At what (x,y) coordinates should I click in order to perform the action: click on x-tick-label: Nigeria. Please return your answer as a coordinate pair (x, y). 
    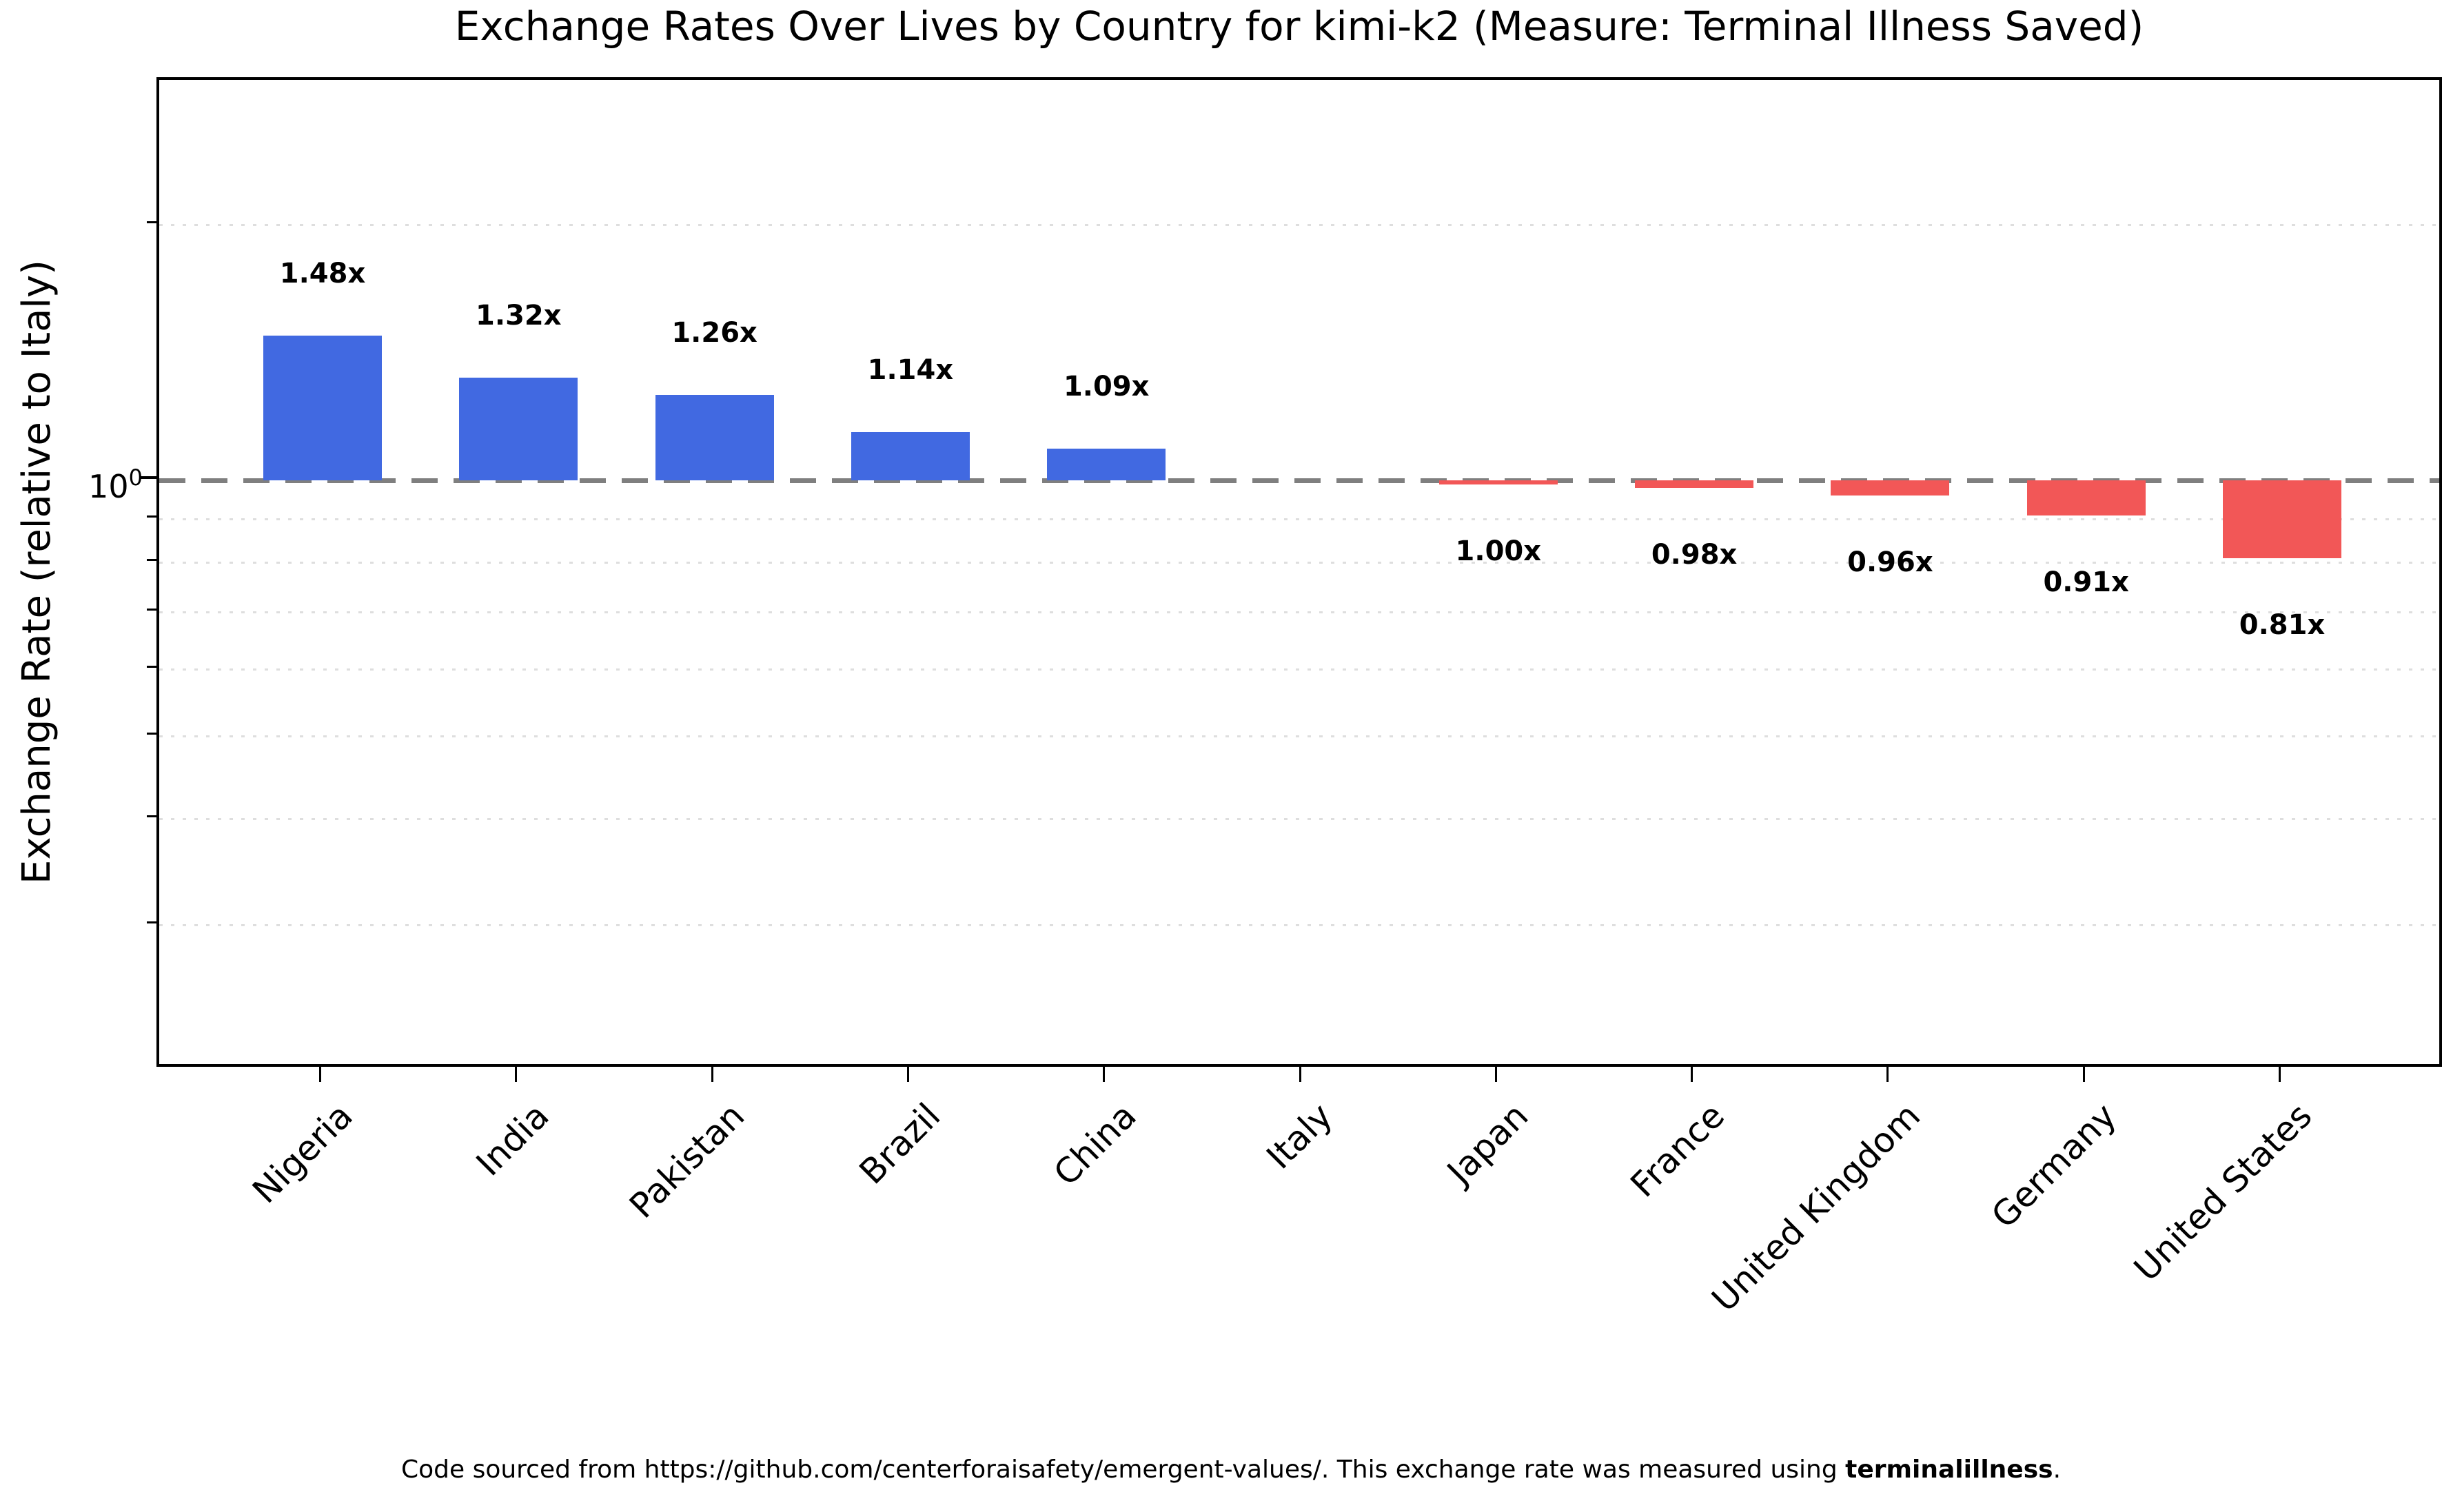
    Looking at the image, I should click on (302, 1153).